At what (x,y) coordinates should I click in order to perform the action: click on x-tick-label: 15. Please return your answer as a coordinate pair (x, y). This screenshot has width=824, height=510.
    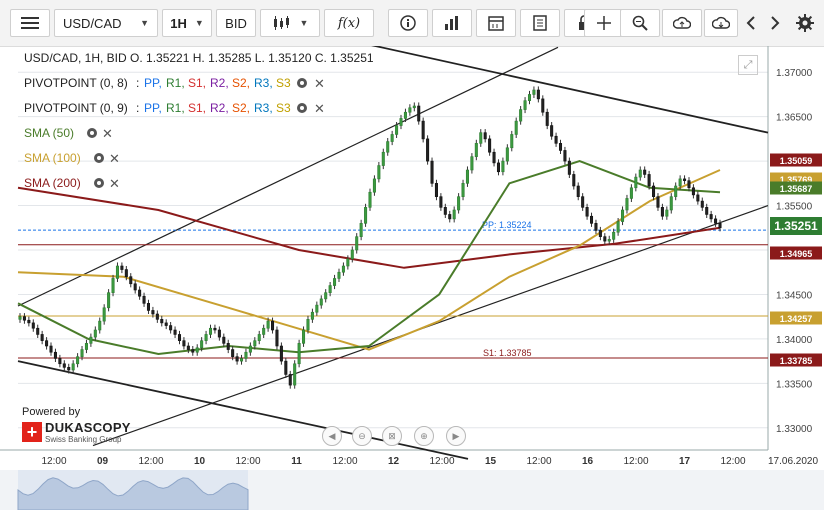
    Looking at the image, I should click on (491, 461).